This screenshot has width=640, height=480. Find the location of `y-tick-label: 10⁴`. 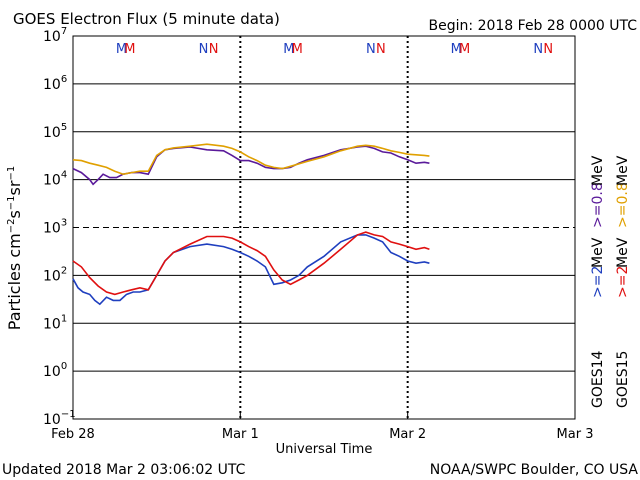

y-tick-label: 10⁴ is located at coordinates (55, 179).